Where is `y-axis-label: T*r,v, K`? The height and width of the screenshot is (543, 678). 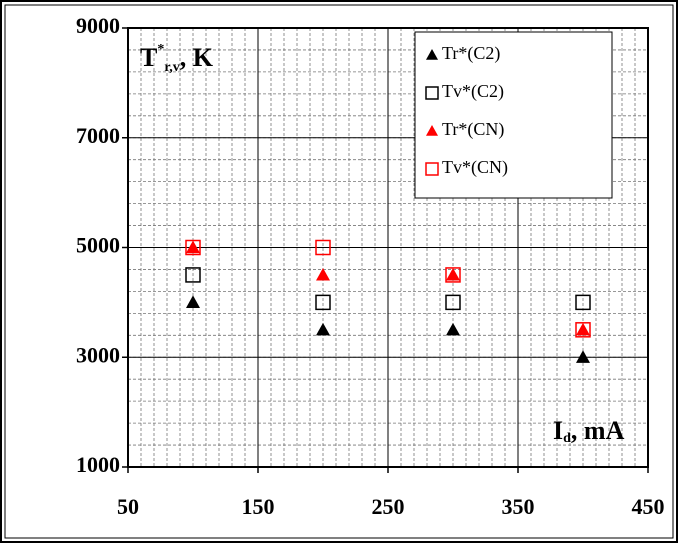
y-axis-label: T*r,v, K is located at coordinates (177, 58).